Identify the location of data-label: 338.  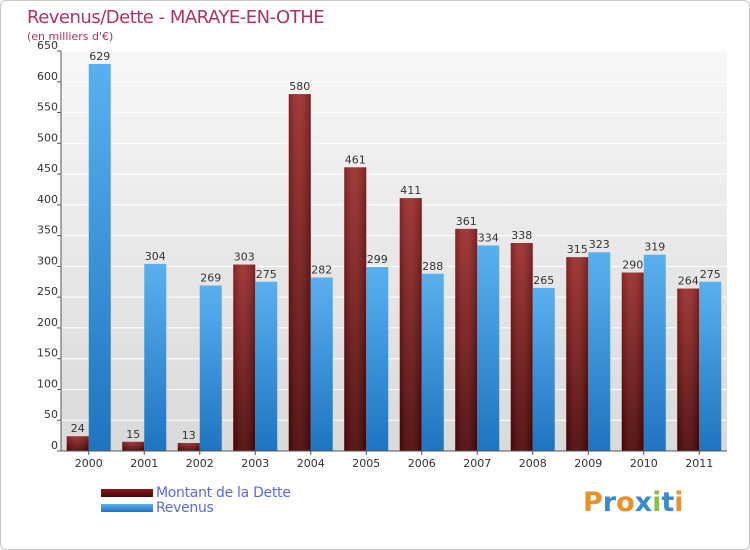
(521, 235).